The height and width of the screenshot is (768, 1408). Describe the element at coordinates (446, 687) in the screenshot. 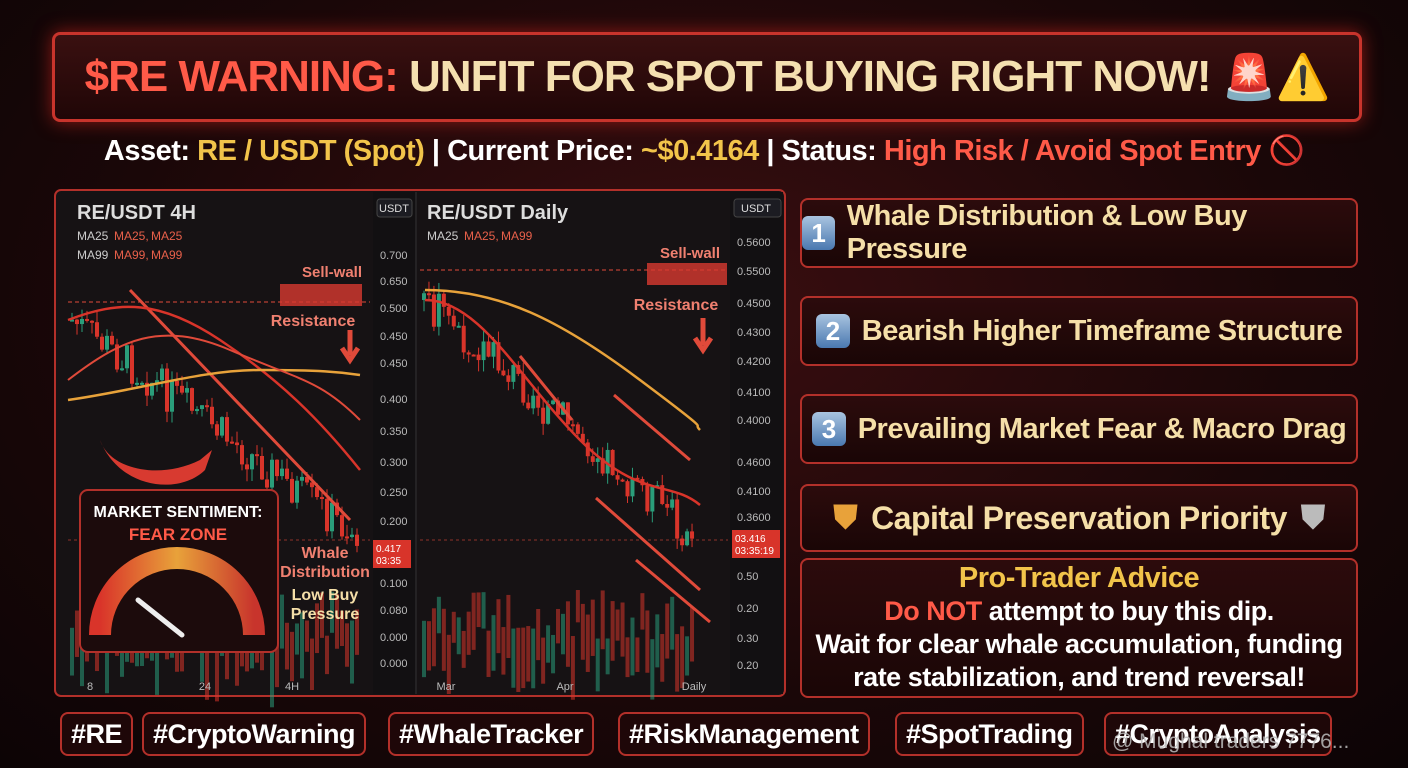

I see `x-tick-label: Mar` at that location.